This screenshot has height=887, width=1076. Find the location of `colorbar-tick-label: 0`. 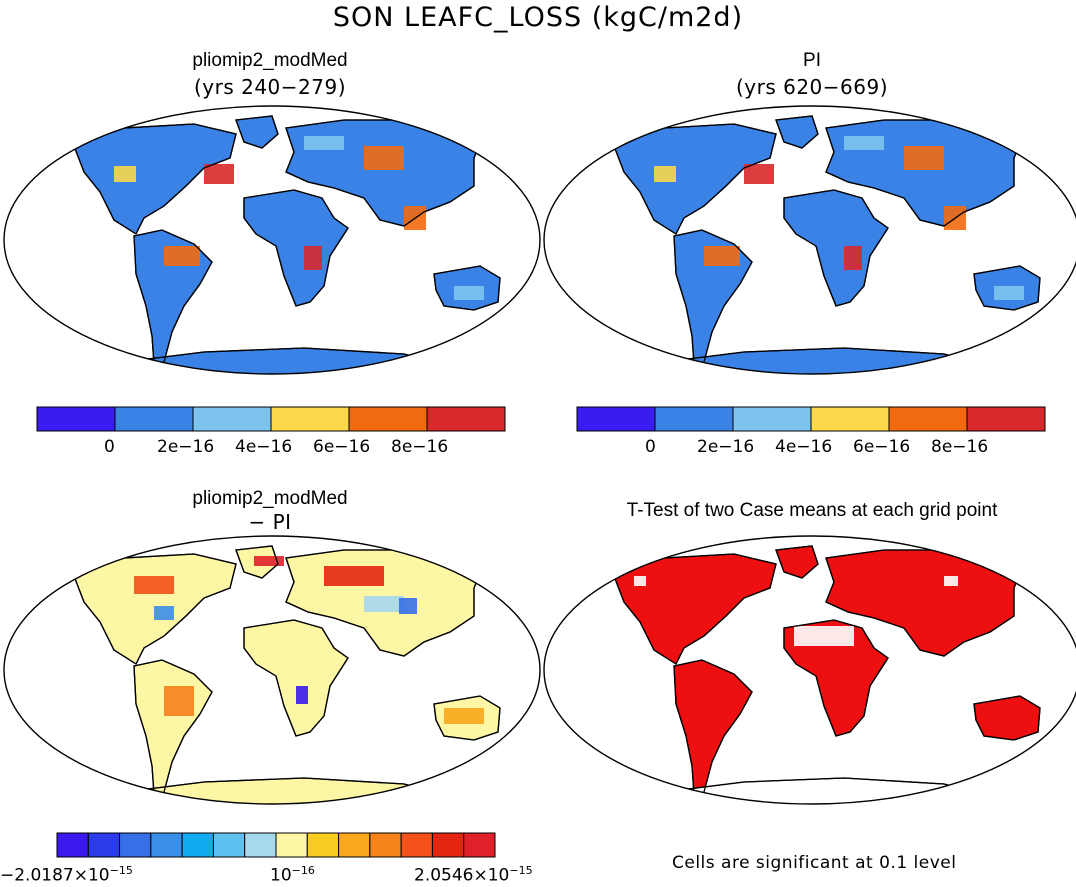

colorbar-tick-label: 0 is located at coordinates (650, 447).